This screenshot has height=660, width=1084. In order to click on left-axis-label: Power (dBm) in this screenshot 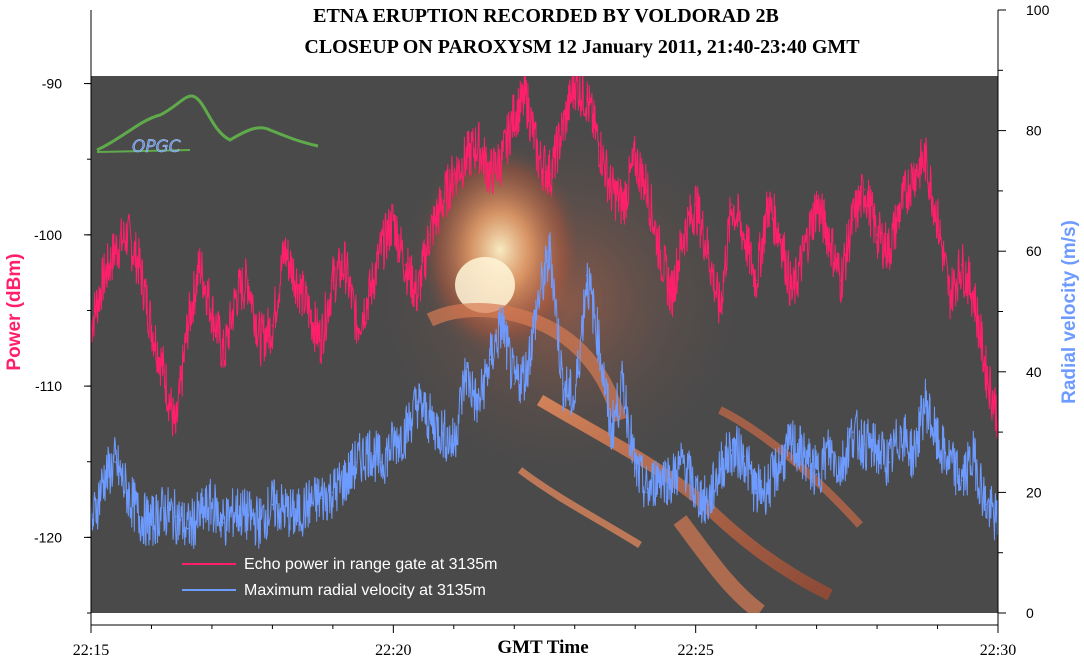, I will do `click(14, 311)`.